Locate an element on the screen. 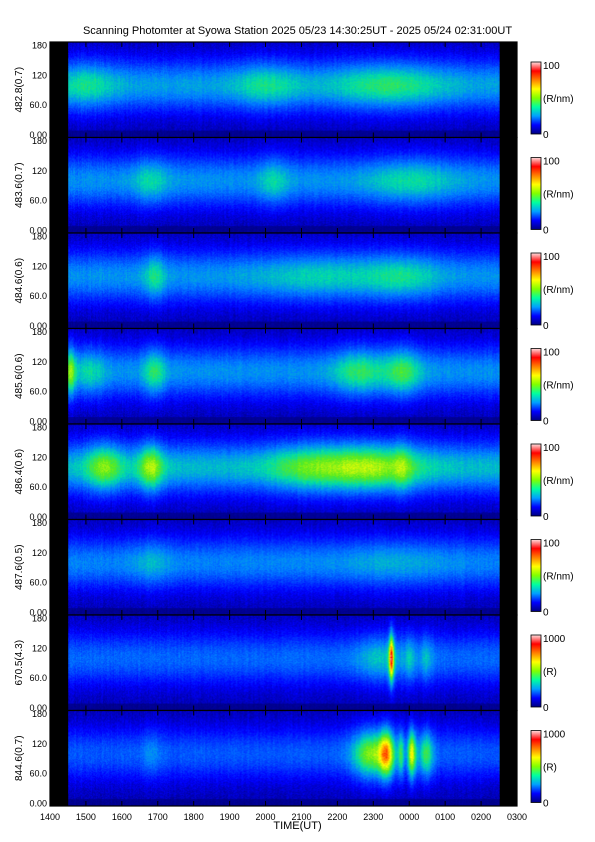  panel-ylabel: 485.6(0.6) is located at coordinates (19, 376).